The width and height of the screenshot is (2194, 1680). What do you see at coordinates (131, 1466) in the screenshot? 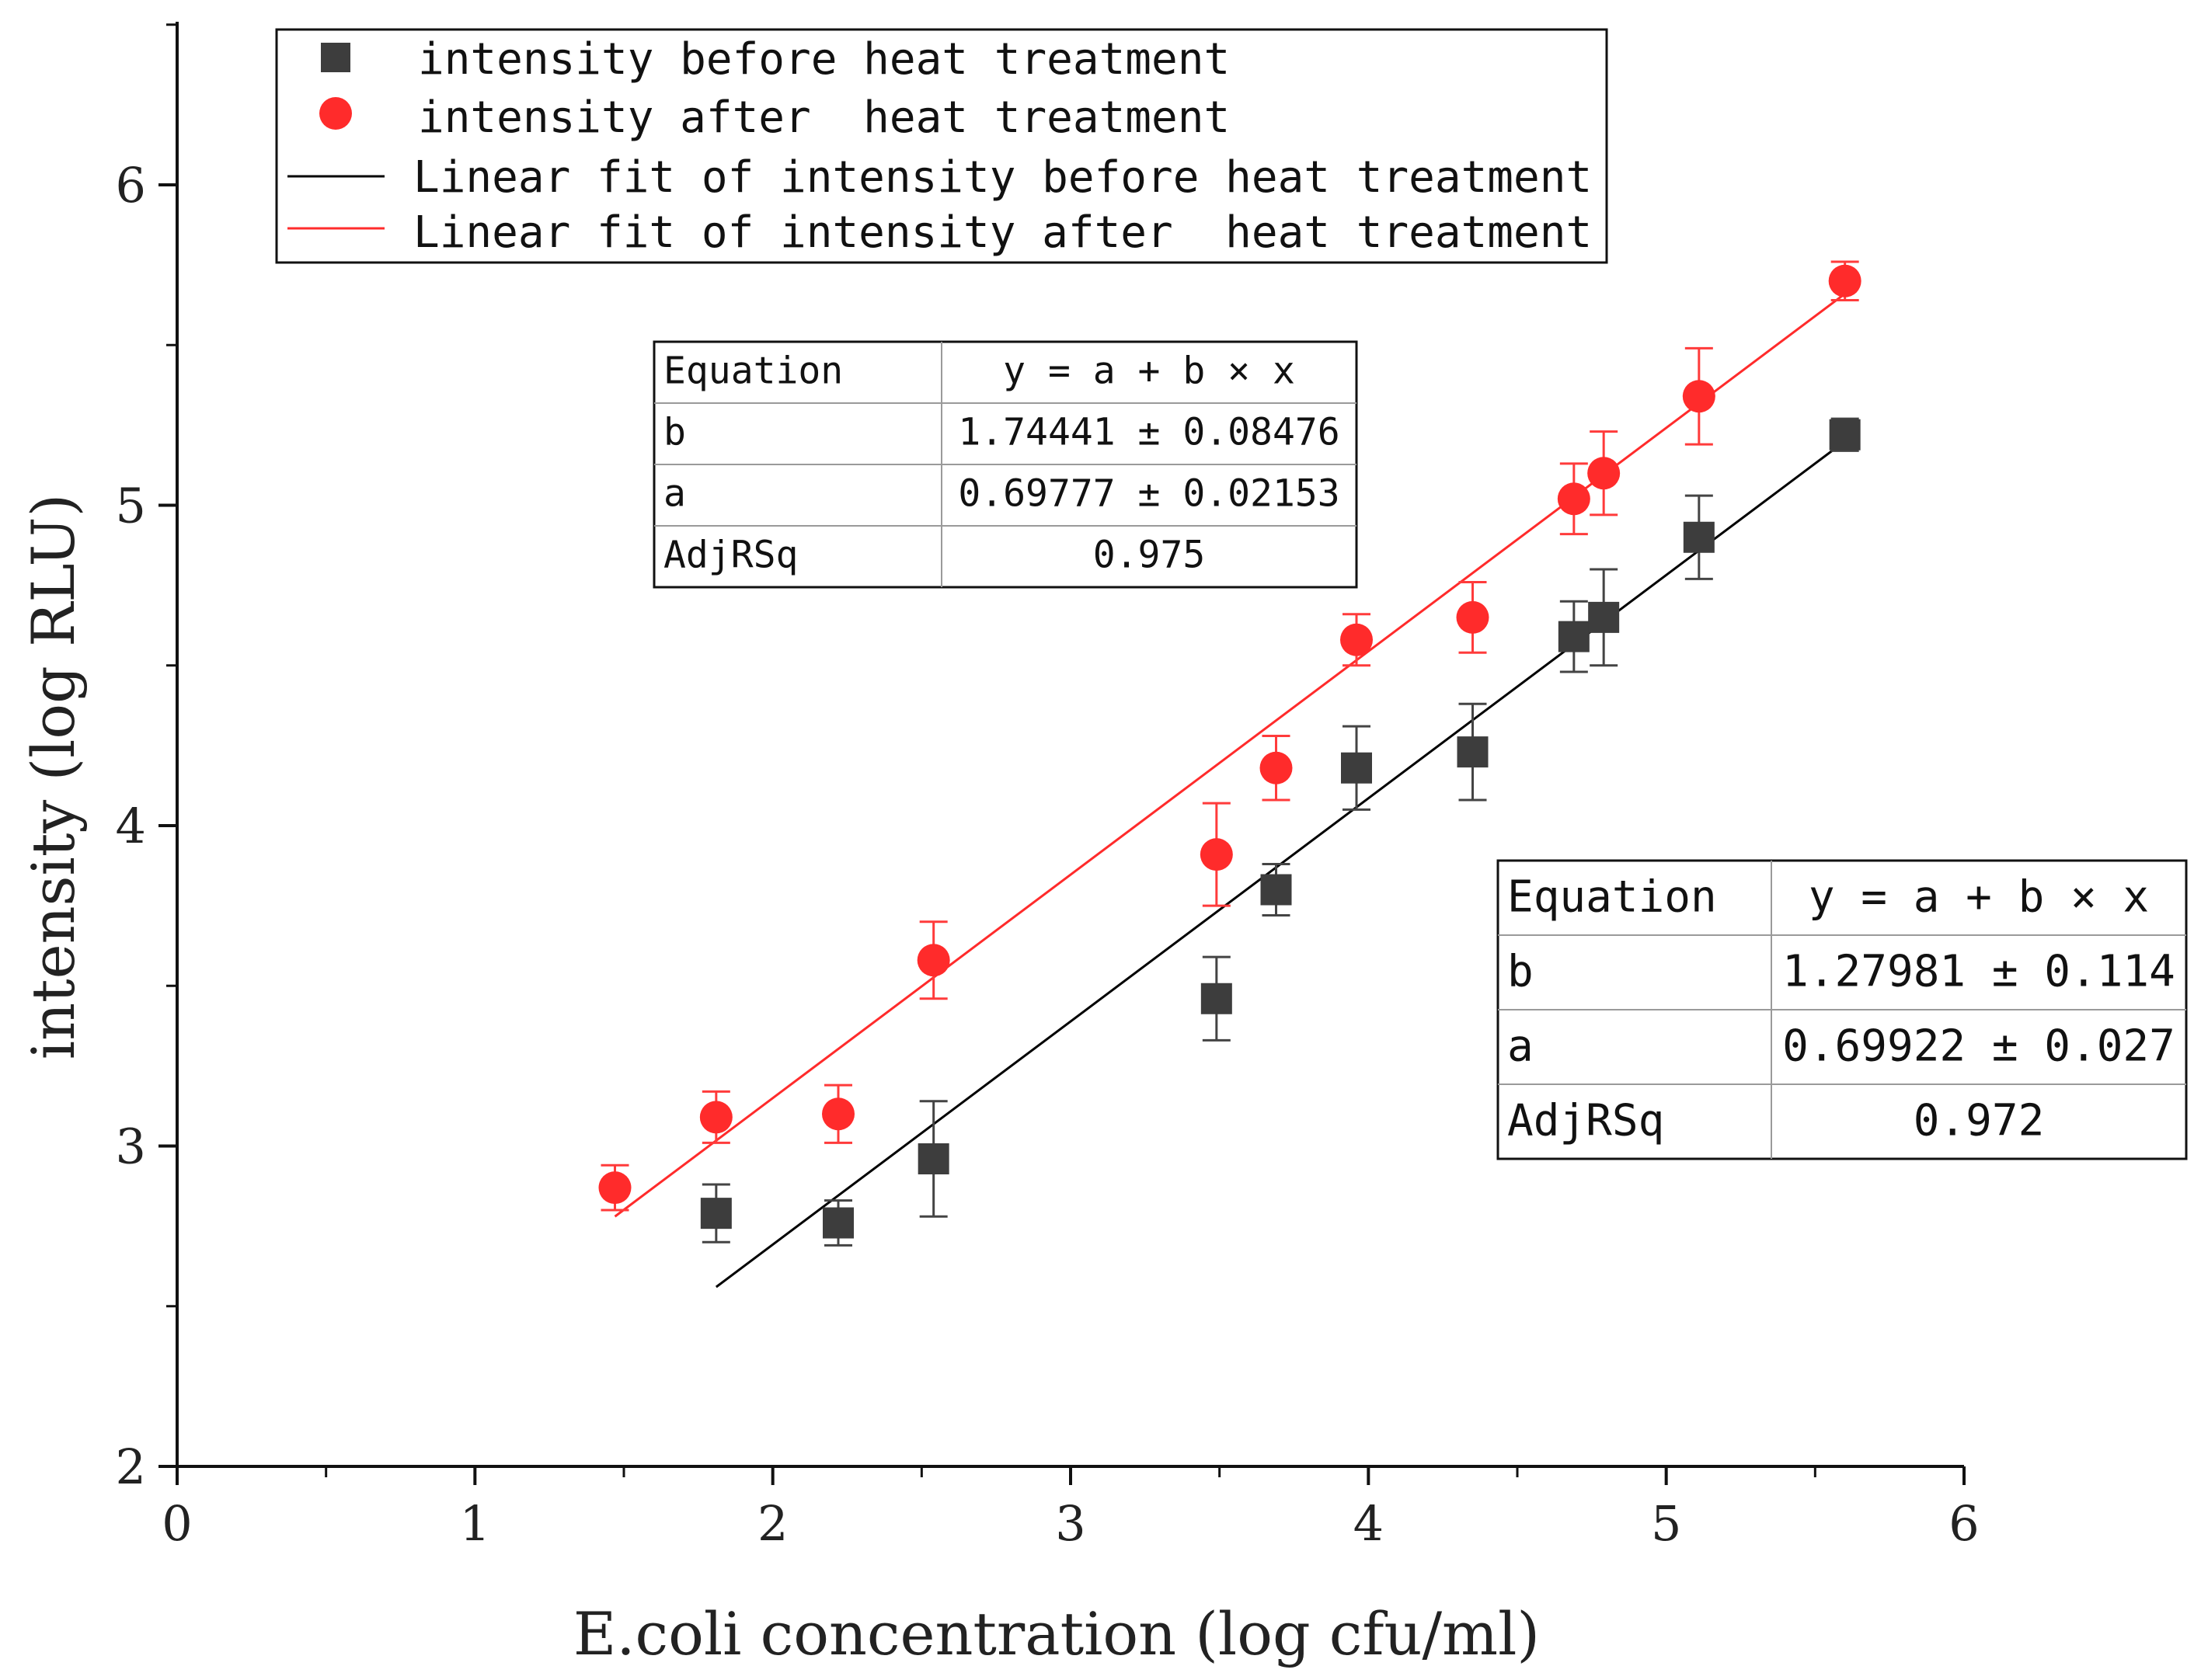
I see `y-tick-label: 2` at bounding box center [131, 1466].